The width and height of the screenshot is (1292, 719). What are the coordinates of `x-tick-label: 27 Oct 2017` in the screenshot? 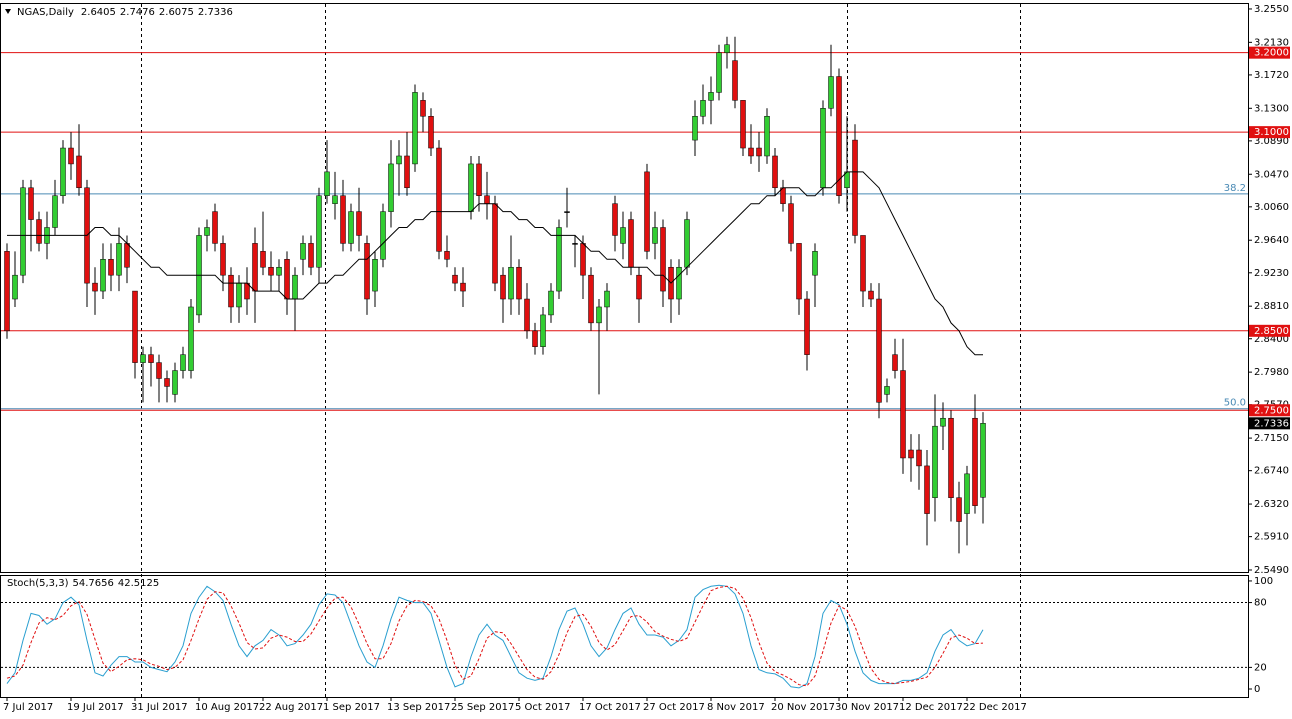 It's located at (674, 707).